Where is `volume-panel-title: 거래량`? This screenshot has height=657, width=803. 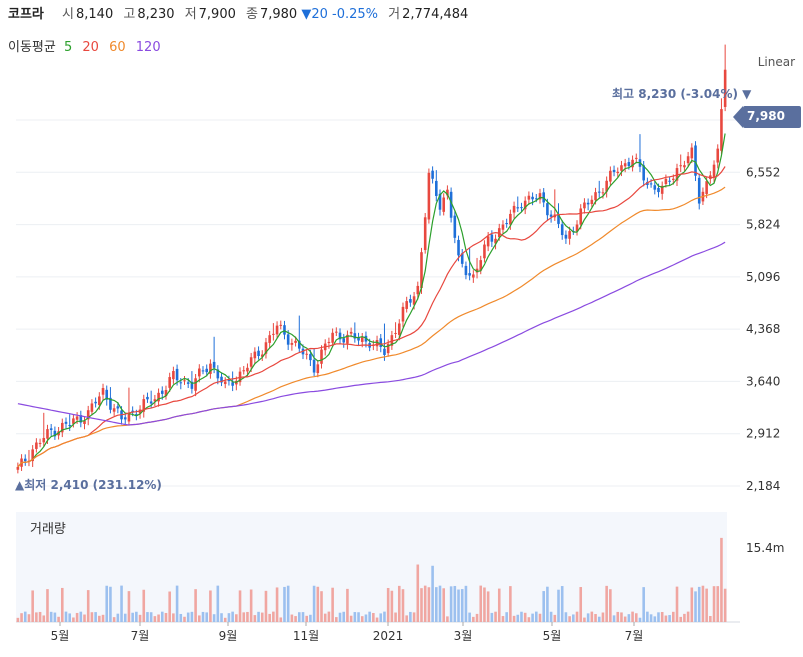 volume-panel-title: 거래량 is located at coordinates (48, 529).